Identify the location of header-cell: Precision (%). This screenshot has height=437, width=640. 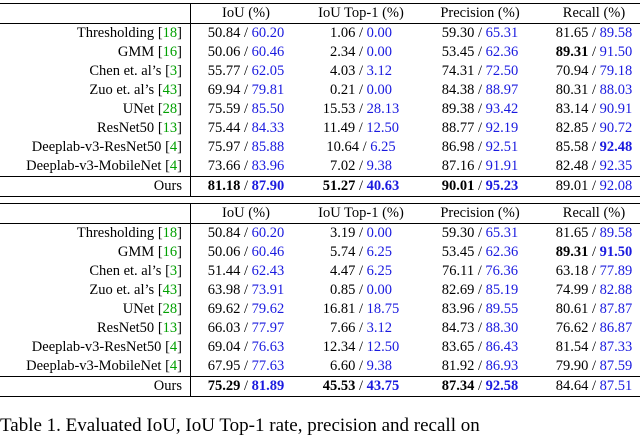
(480, 13).